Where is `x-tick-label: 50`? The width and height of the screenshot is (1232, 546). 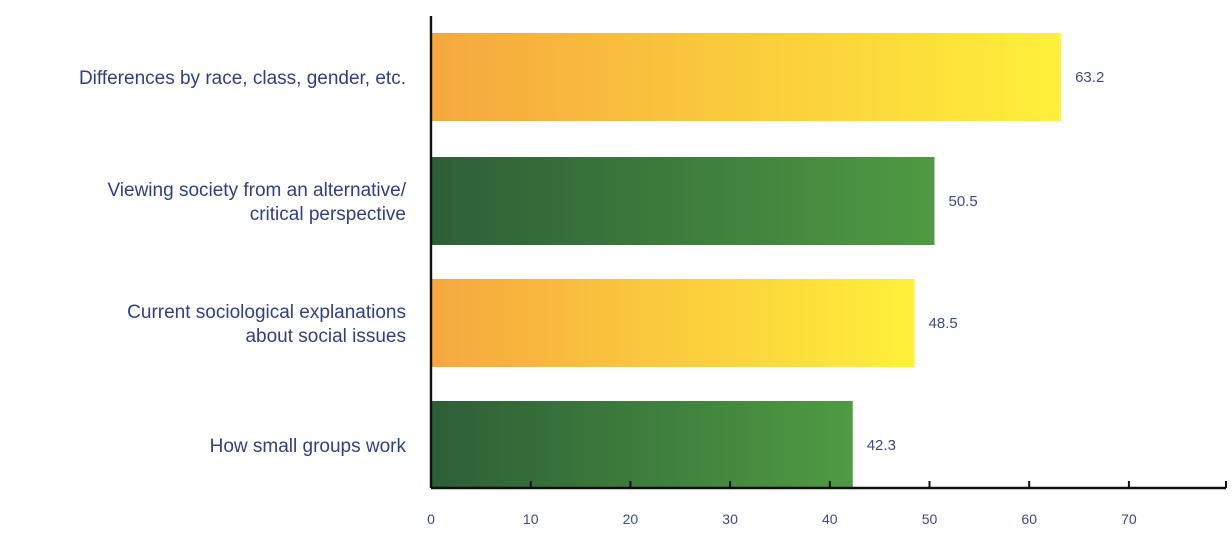 x-tick-label: 50 is located at coordinates (930, 519).